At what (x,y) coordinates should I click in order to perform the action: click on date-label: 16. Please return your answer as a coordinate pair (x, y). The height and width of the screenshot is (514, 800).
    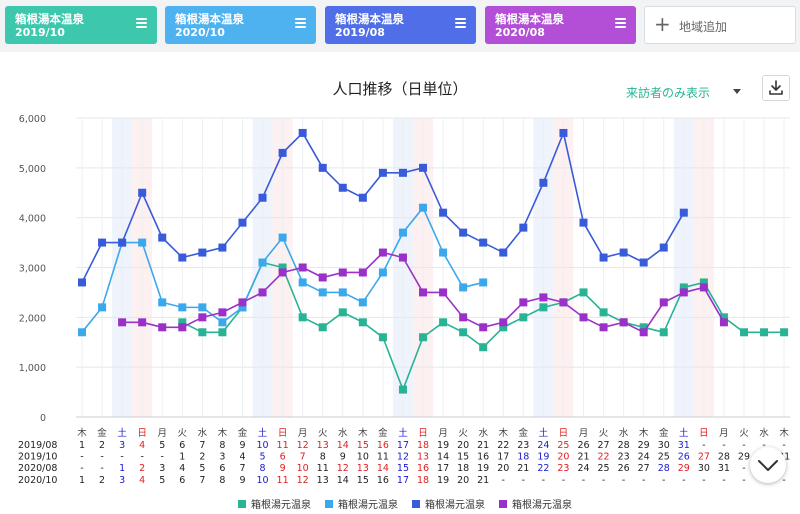
    Looking at the image, I should click on (483, 457).